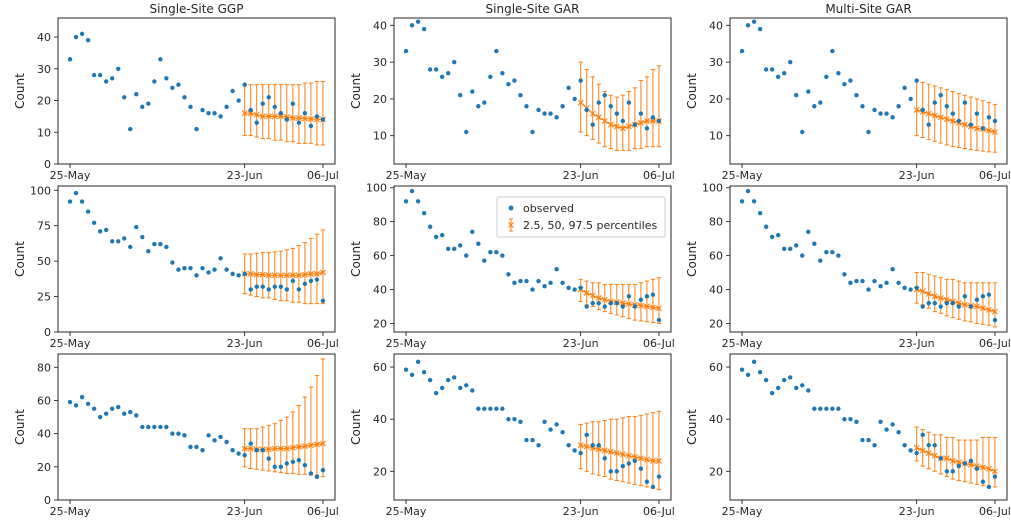  What do you see at coordinates (245, 175) in the screenshot?
I see `x-tick-label: 23-Jun` at bounding box center [245, 175].